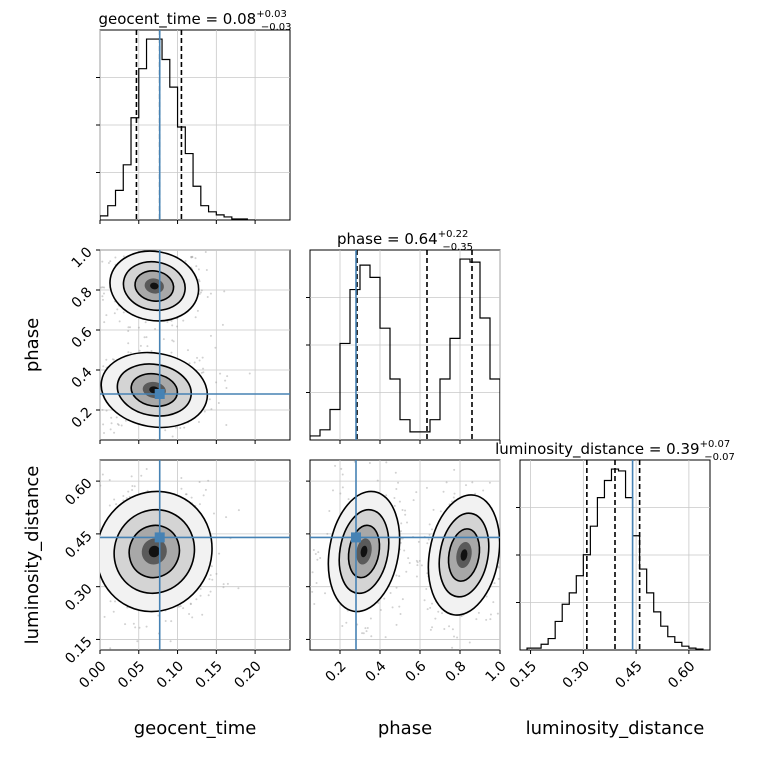 The image size is (760, 760). What do you see at coordinates (82, 297) in the screenshot?
I see `y-tick-label: 0.8` at bounding box center [82, 297].